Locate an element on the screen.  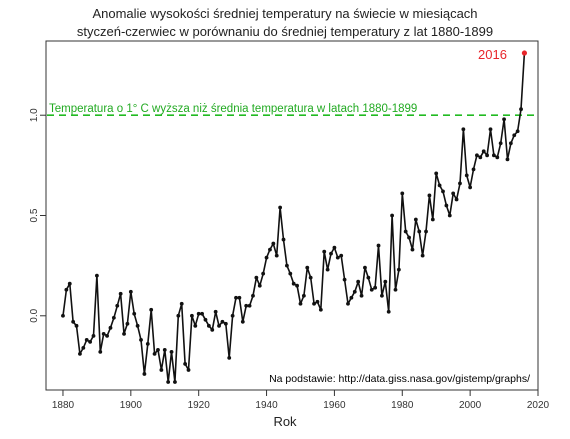
data-point-1979 is located at coordinates (398, 269).